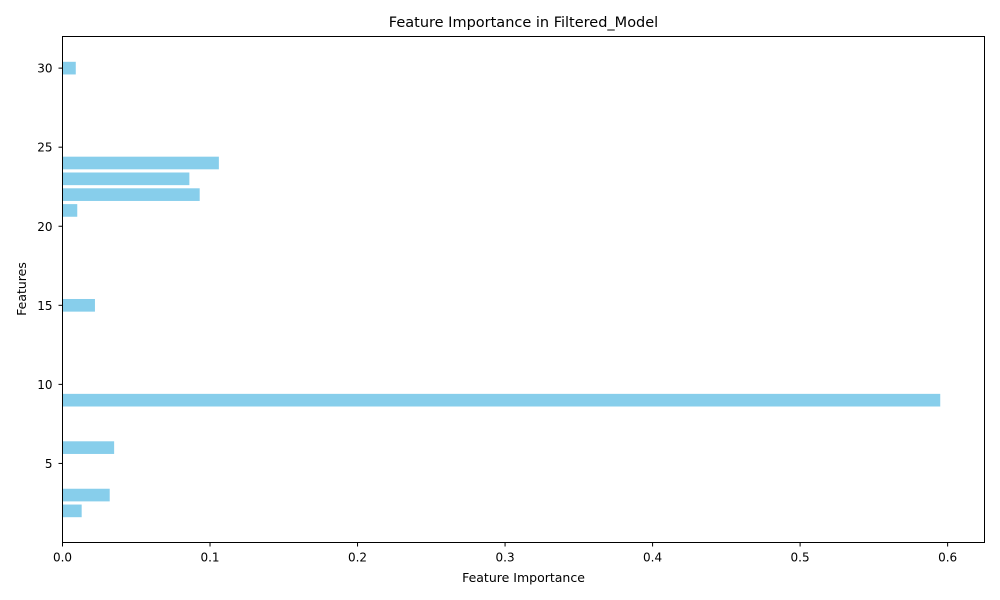  What do you see at coordinates (523, 23) in the screenshot?
I see `chart-title: Feature Importance in Filtered_Model` at bounding box center [523, 23].